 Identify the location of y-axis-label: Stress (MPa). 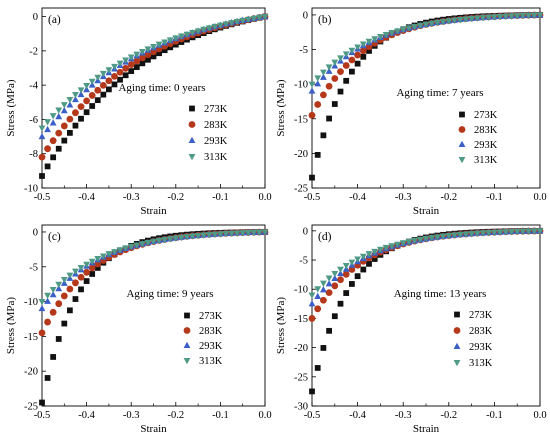
(281, 107).